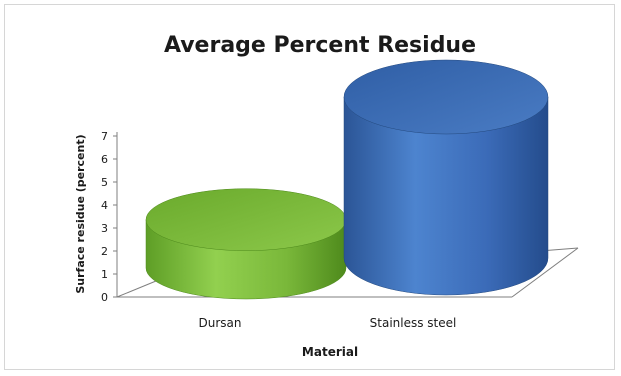 The width and height of the screenshot is (621, 376). I want to click on y-axis-ticks: 0 1 2 3 4 5 6 7, so click(109, 217).